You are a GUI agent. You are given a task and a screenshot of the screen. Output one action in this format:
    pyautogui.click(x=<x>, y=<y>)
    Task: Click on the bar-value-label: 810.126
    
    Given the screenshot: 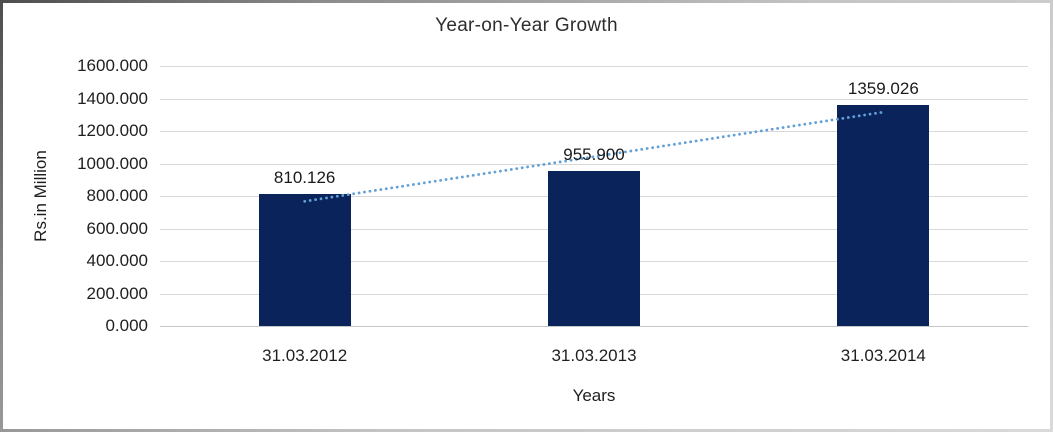 What is the action you would take?
    pyautogui.click(x=304, y=178)
    